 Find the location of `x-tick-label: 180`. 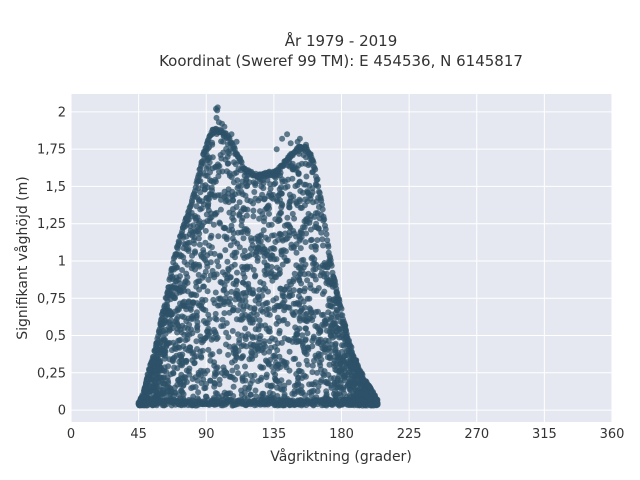

x-tick-label: 180 is located at coordinates (341, 434).